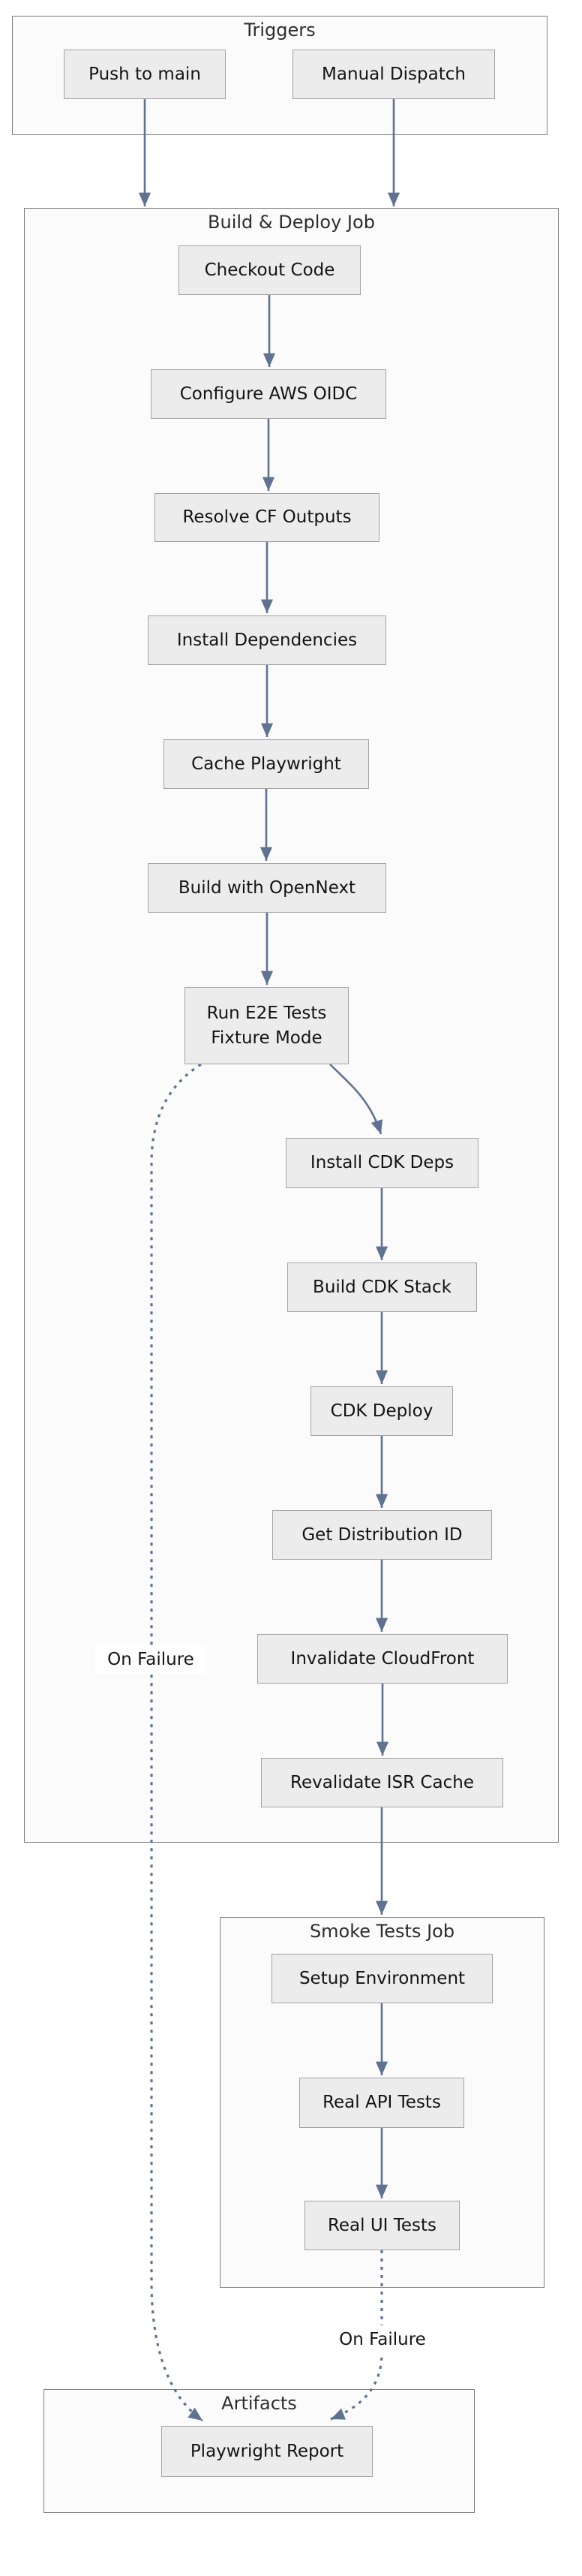 Image resolution: width=582 pixels, height=2576 pixels. What do you see at coordinates (267, 640) in the screenshot?
I see `node-install-dependencies: Install Dependencies` at bounding box center [267, 640].